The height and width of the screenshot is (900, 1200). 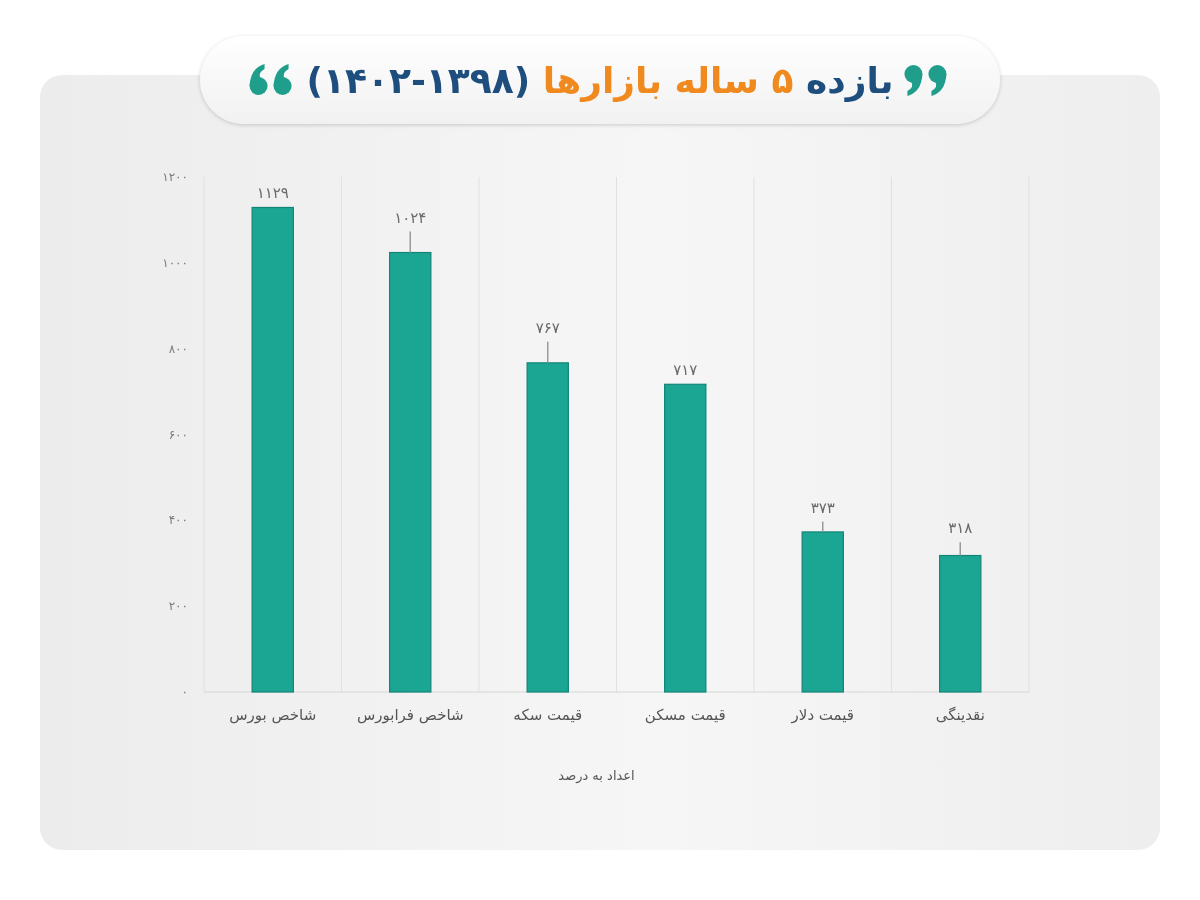 I want to click on data-label: ۱۱۲۹, so click(x=272, y=193).